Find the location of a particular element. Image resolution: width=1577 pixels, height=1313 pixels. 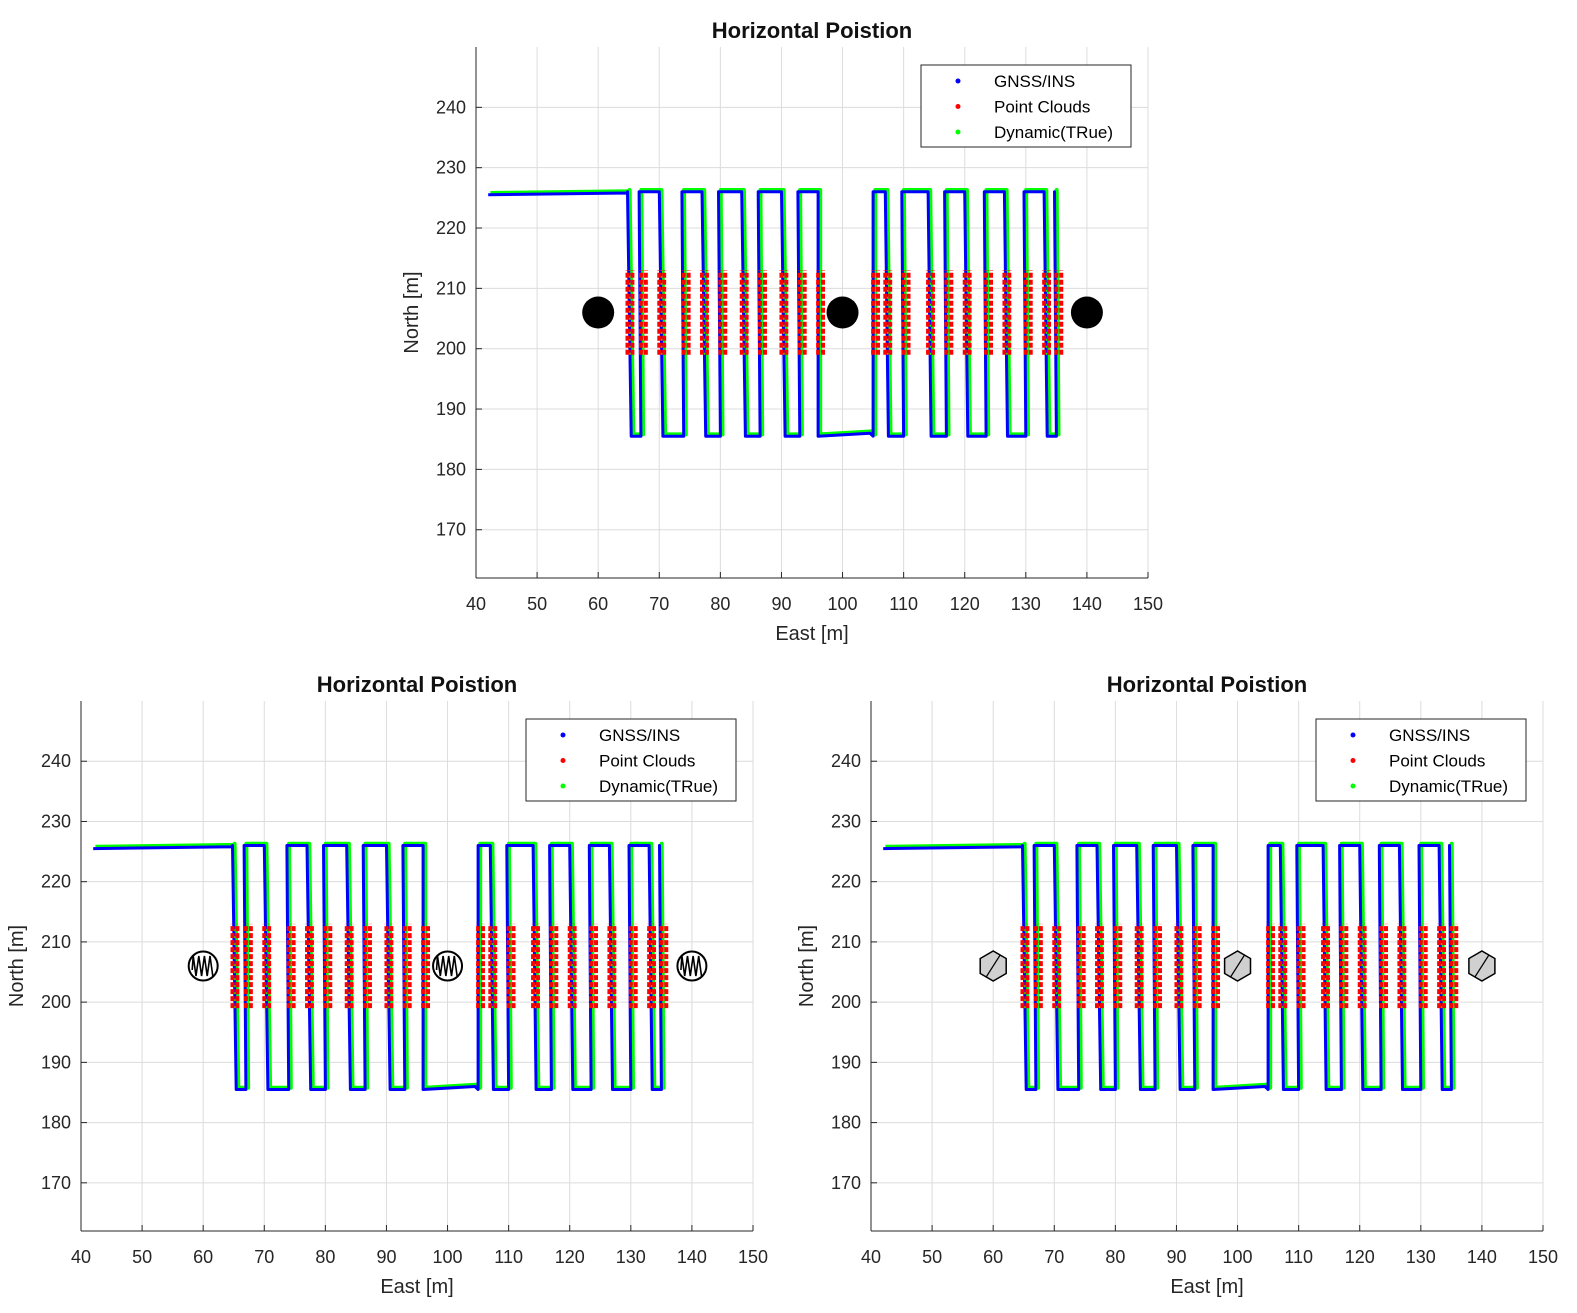

y-tick-label: 240 is located at coordinates (56, 761).